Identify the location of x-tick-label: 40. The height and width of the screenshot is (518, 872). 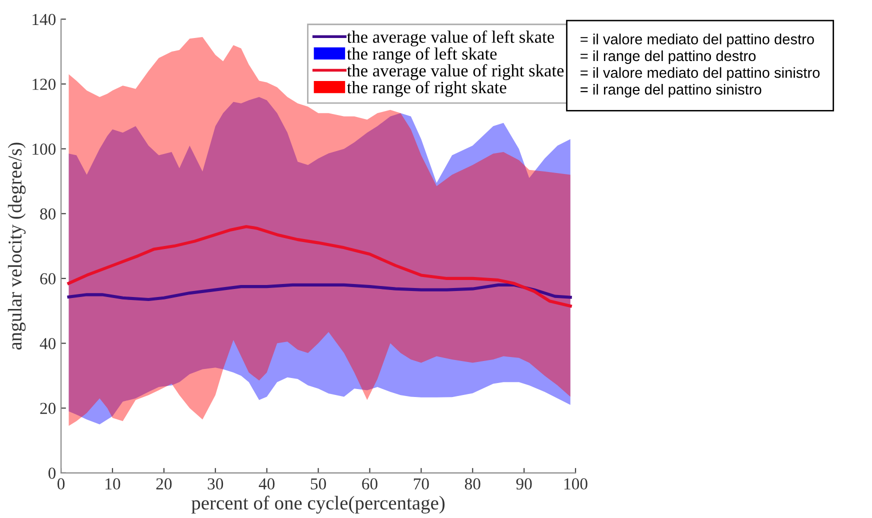
(266, 484).